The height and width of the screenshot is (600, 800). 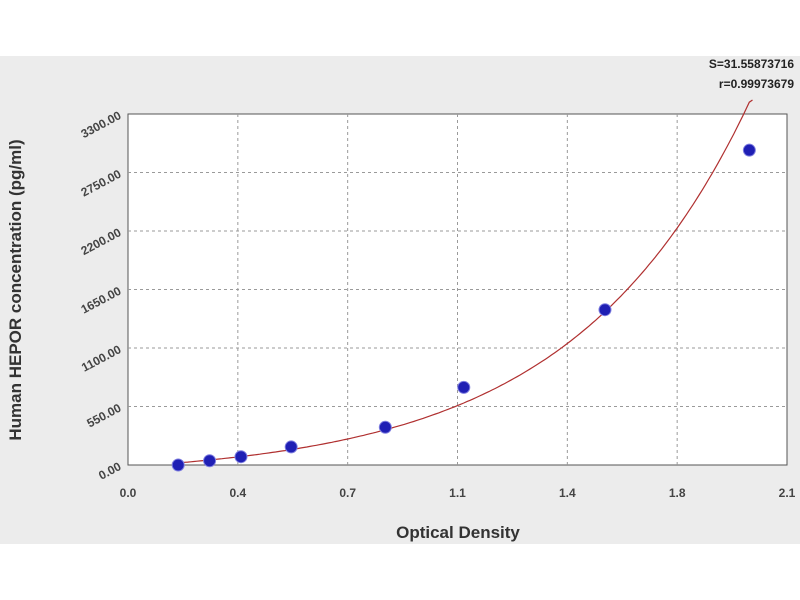 I want to click on x-tick-label: 1.1, so click(x=457, y=493).